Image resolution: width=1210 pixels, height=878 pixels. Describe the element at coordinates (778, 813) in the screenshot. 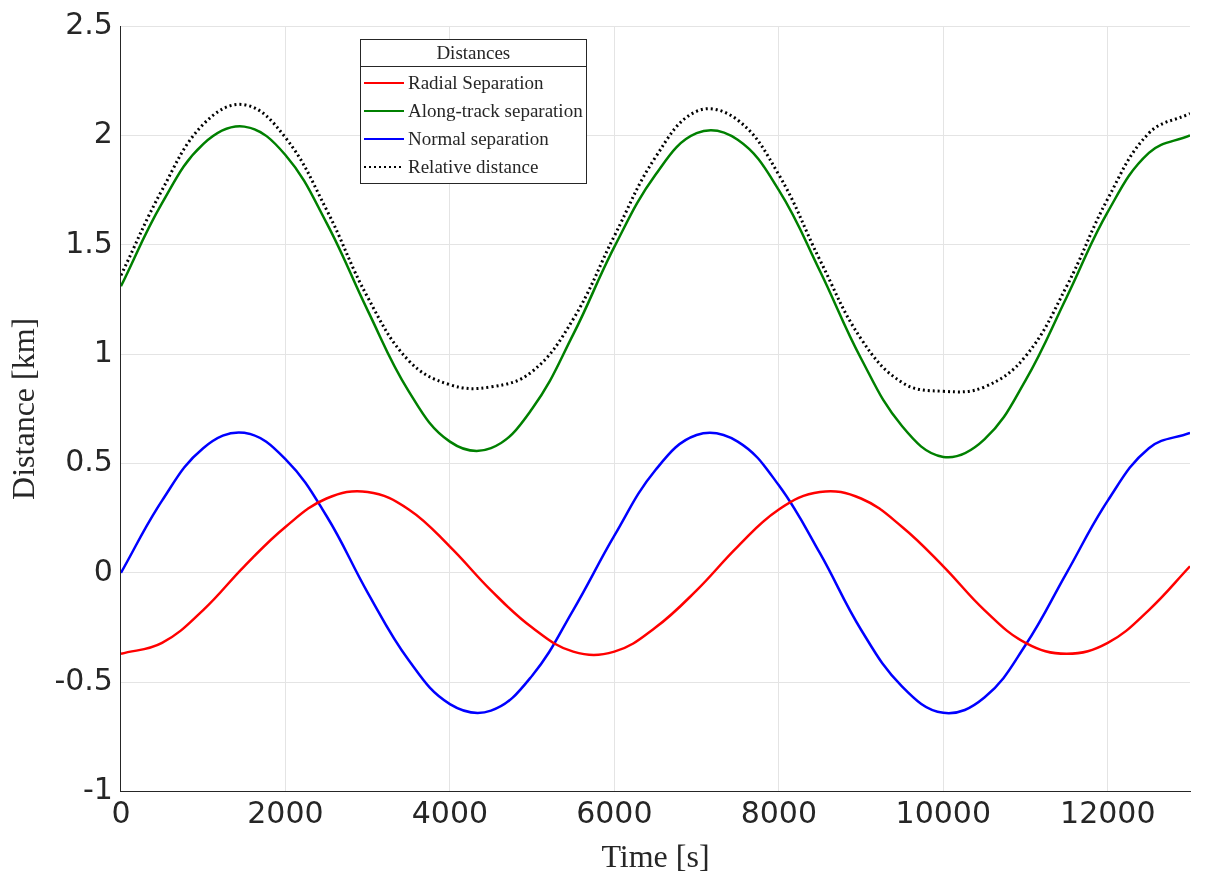

I see `x-tick-label: 8000` at that location.